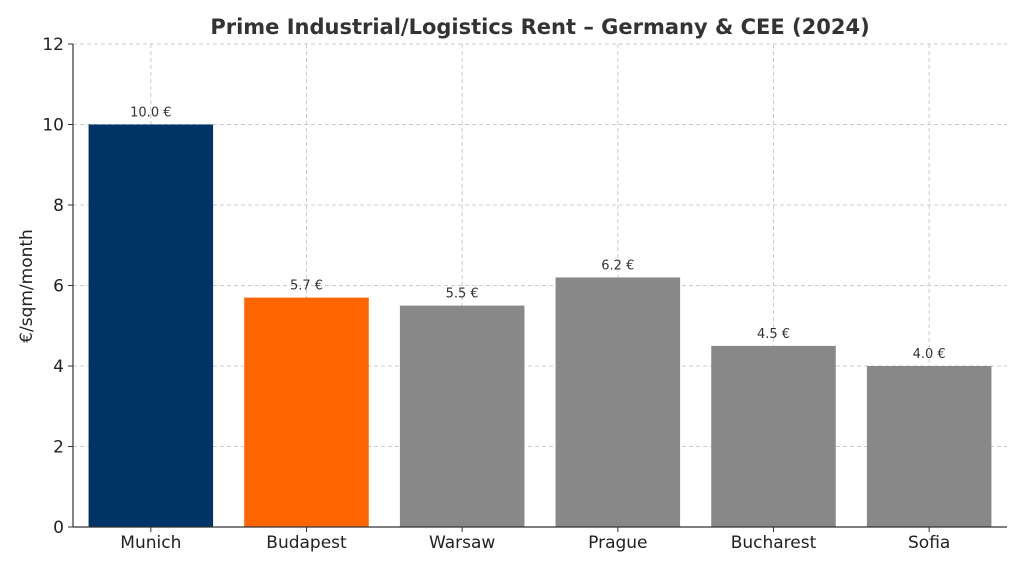 The image size is (1024, 569). I want to click on y-tick-label: 4, so click(58, 367).